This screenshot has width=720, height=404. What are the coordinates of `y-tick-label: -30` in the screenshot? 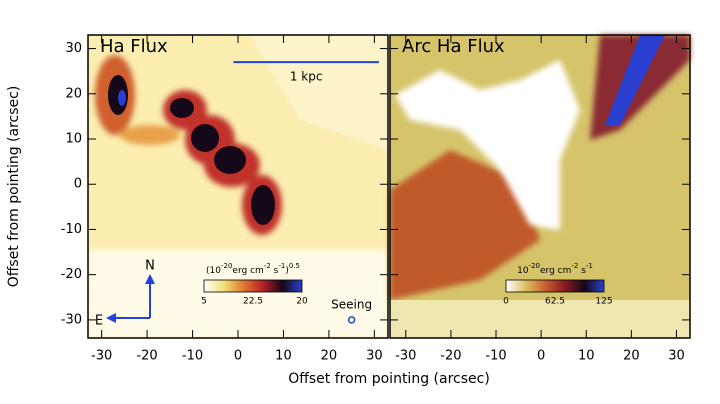 It's located at (71, 319).